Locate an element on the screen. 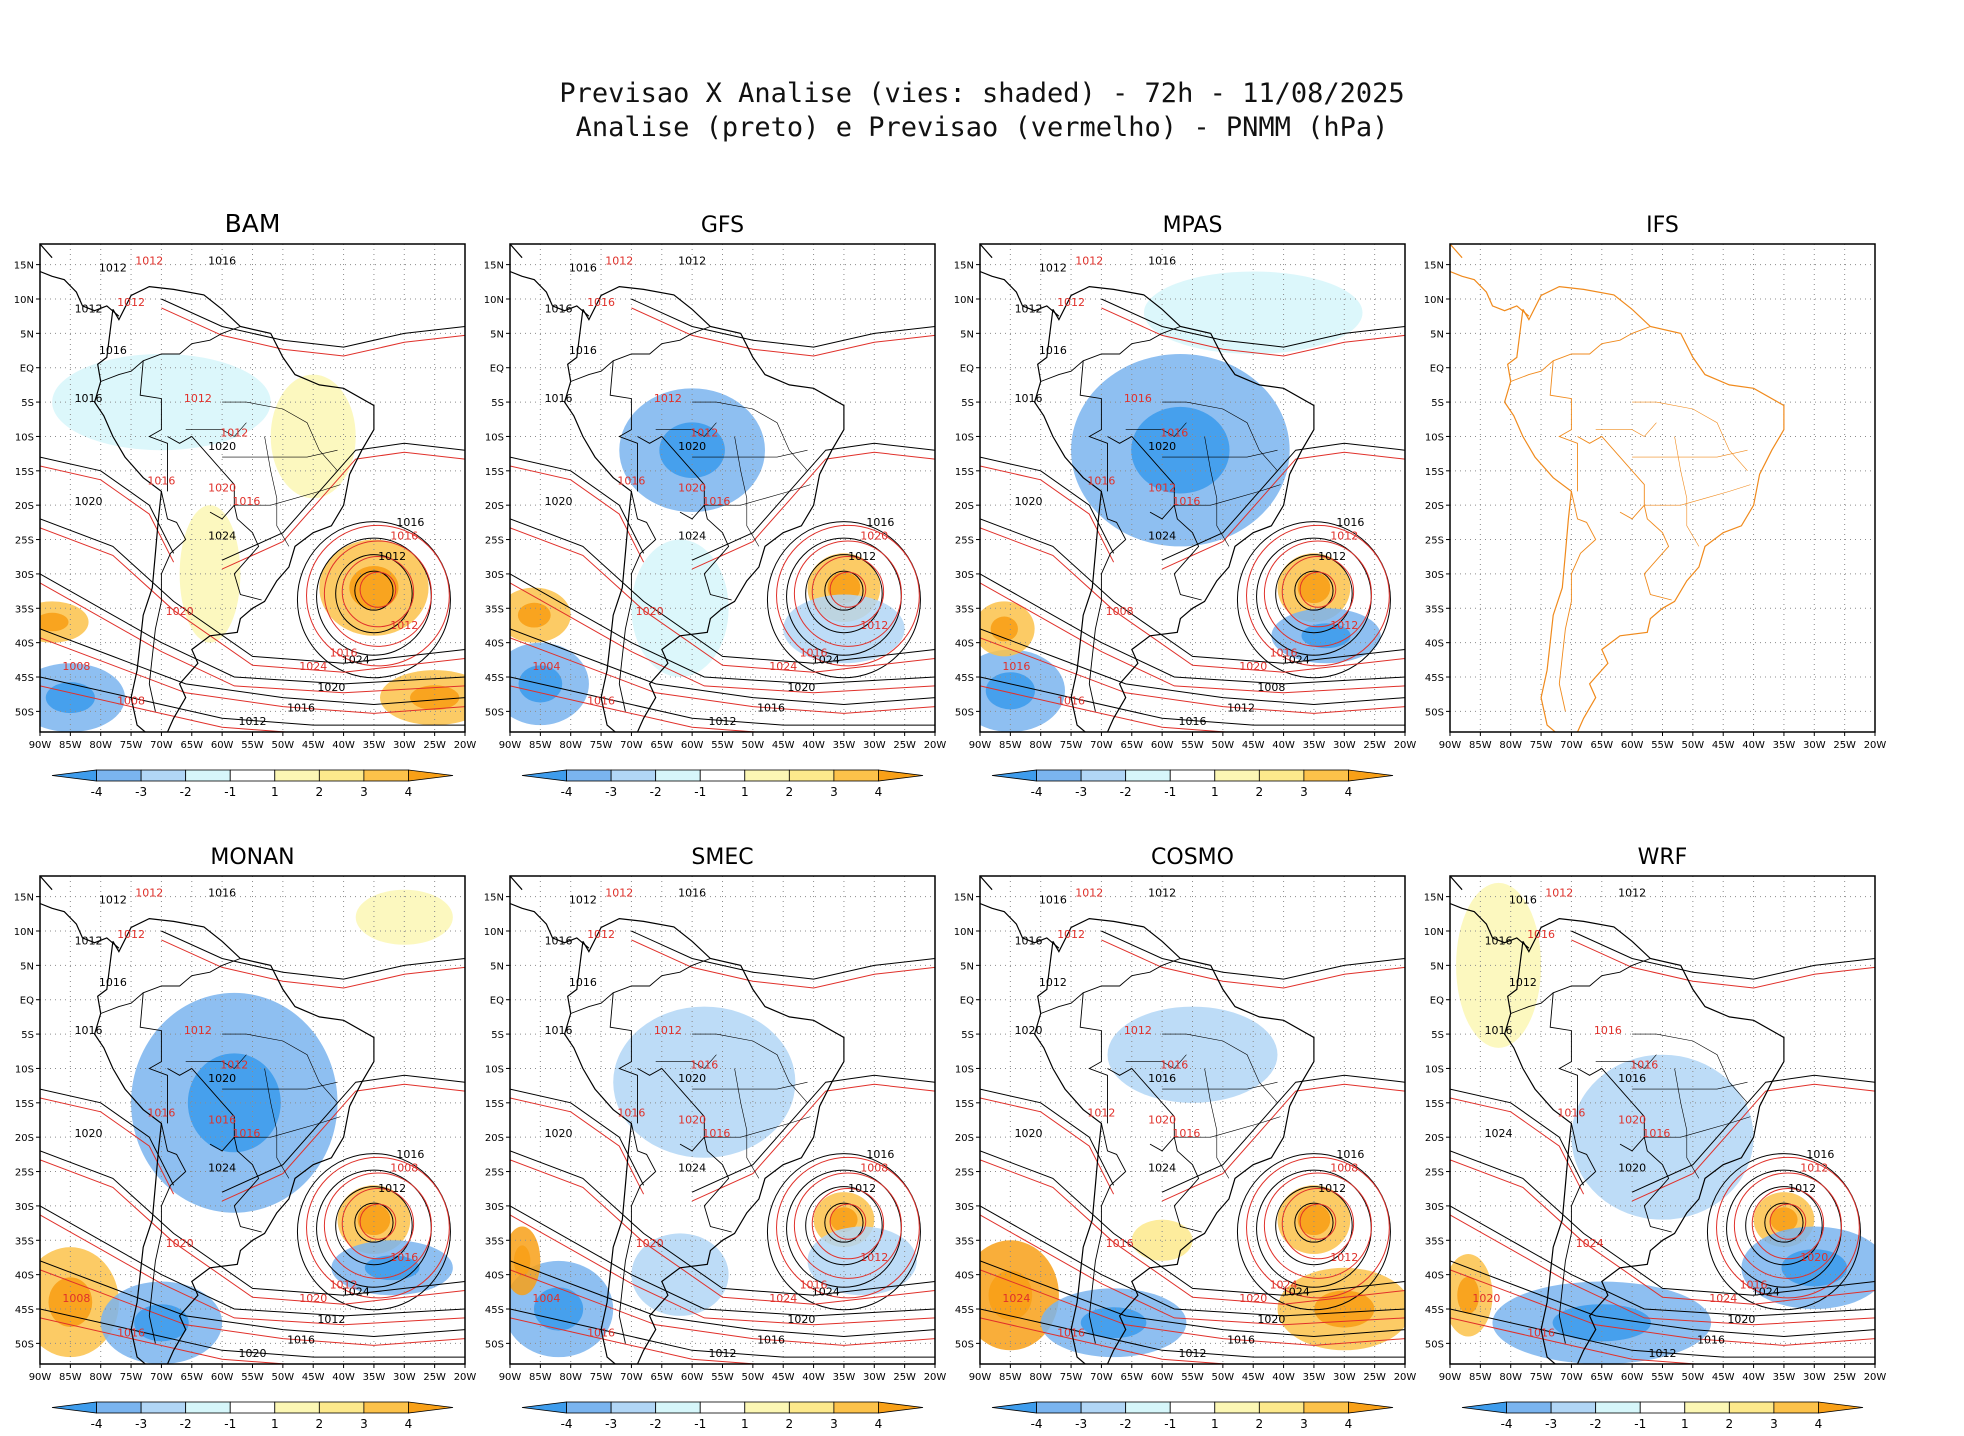 This screenshot has height=1436, width=1964. panel-title: MPAS is located at coordinates (1193, 225).